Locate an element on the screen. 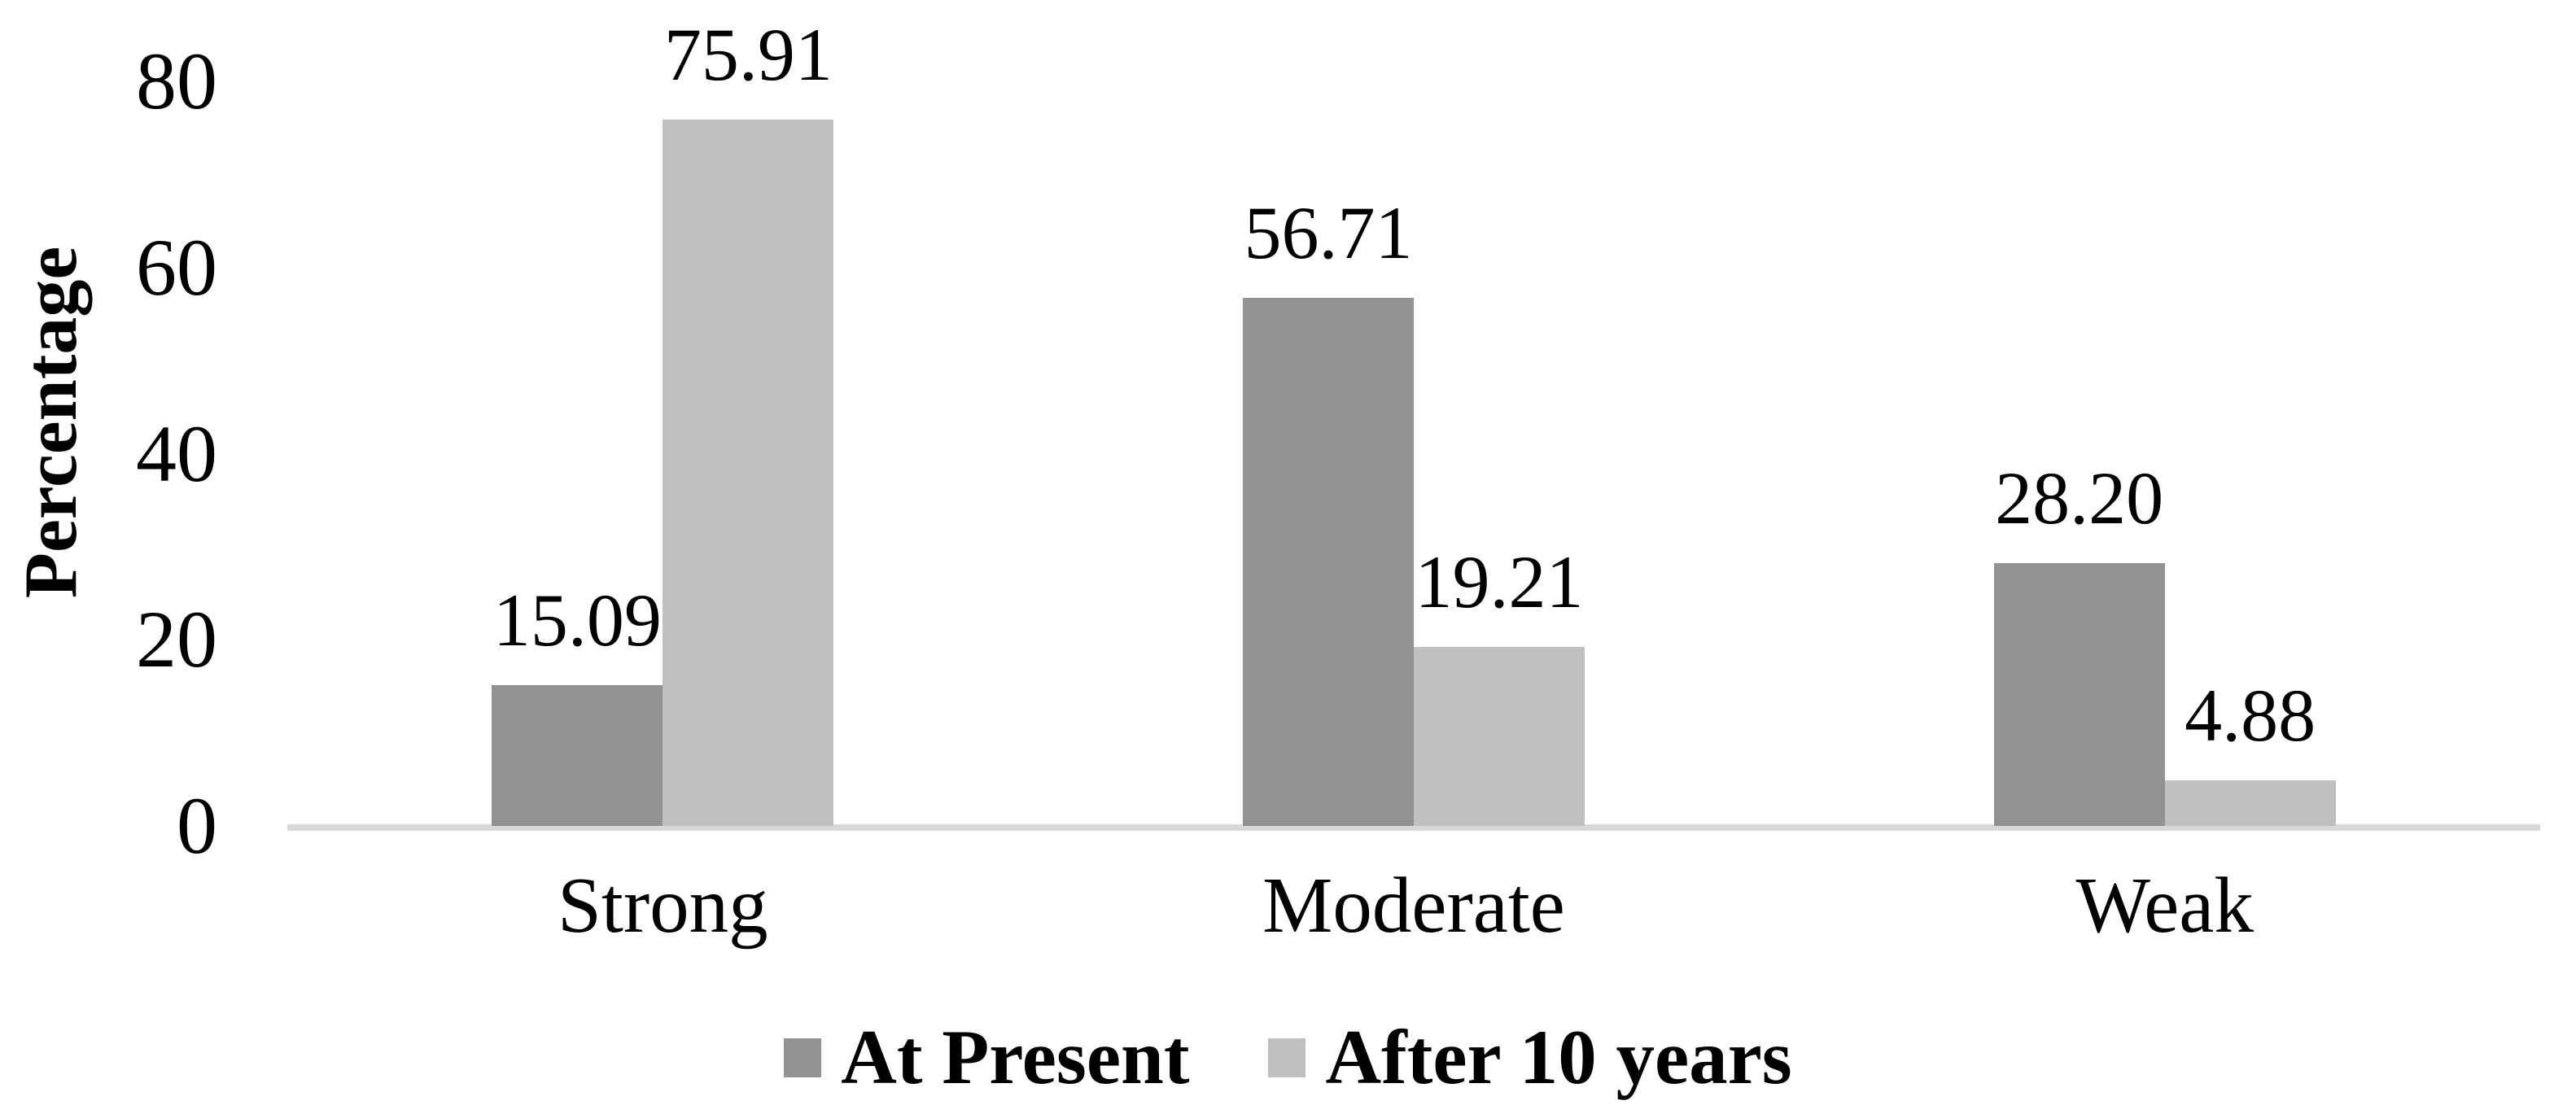 The height and width of the screenshot is (1114, 2576). data-label-at-present-strong: 15.09 is located at coordinates (577, 620).